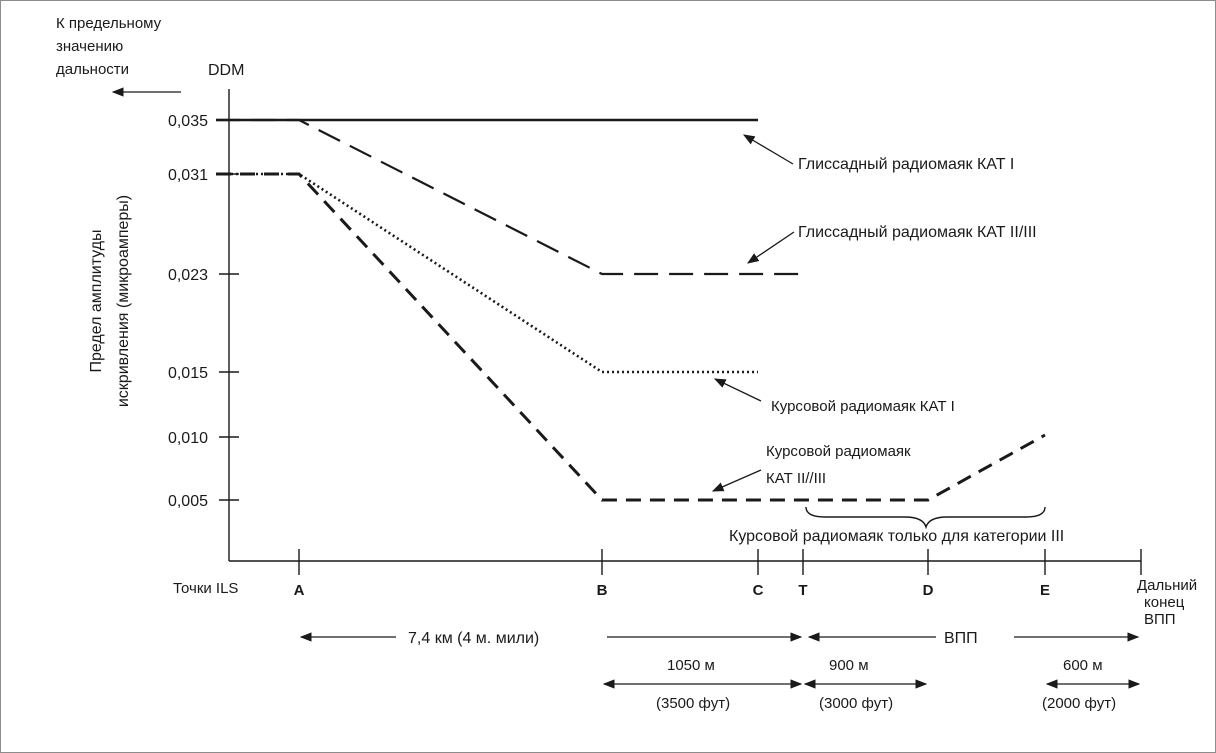 The height and width of the screenshot is (753, 1216). Describe the element at coordinates (768, 149) in the screenshot. I see `label-arrow-glideslope-cat1` at that location.